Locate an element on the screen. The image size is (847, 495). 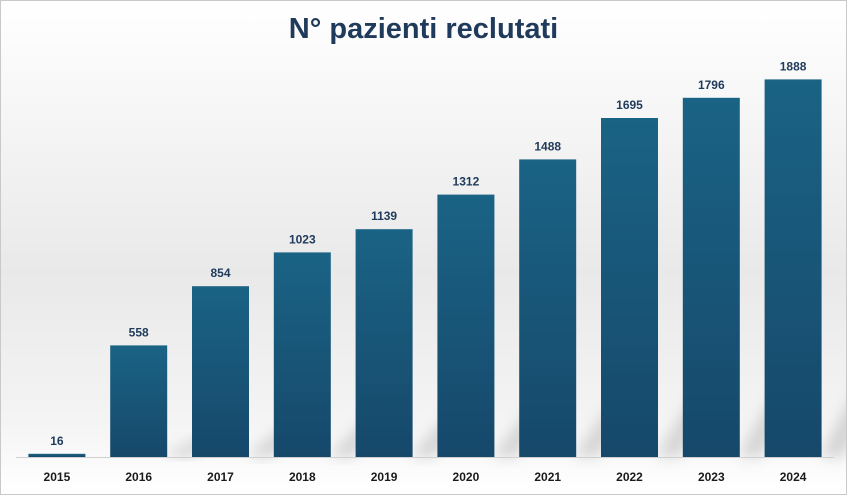
bar-2016 is located at coordinates (139, 401).